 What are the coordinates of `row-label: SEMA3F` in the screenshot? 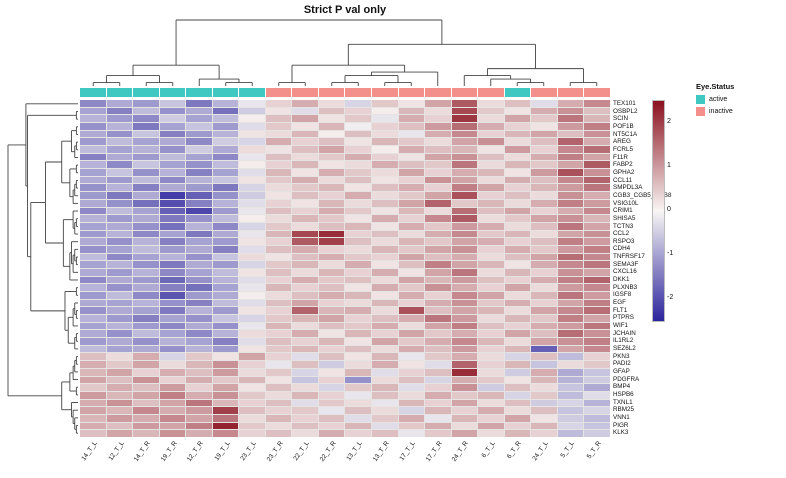 It's located at (626, 264).